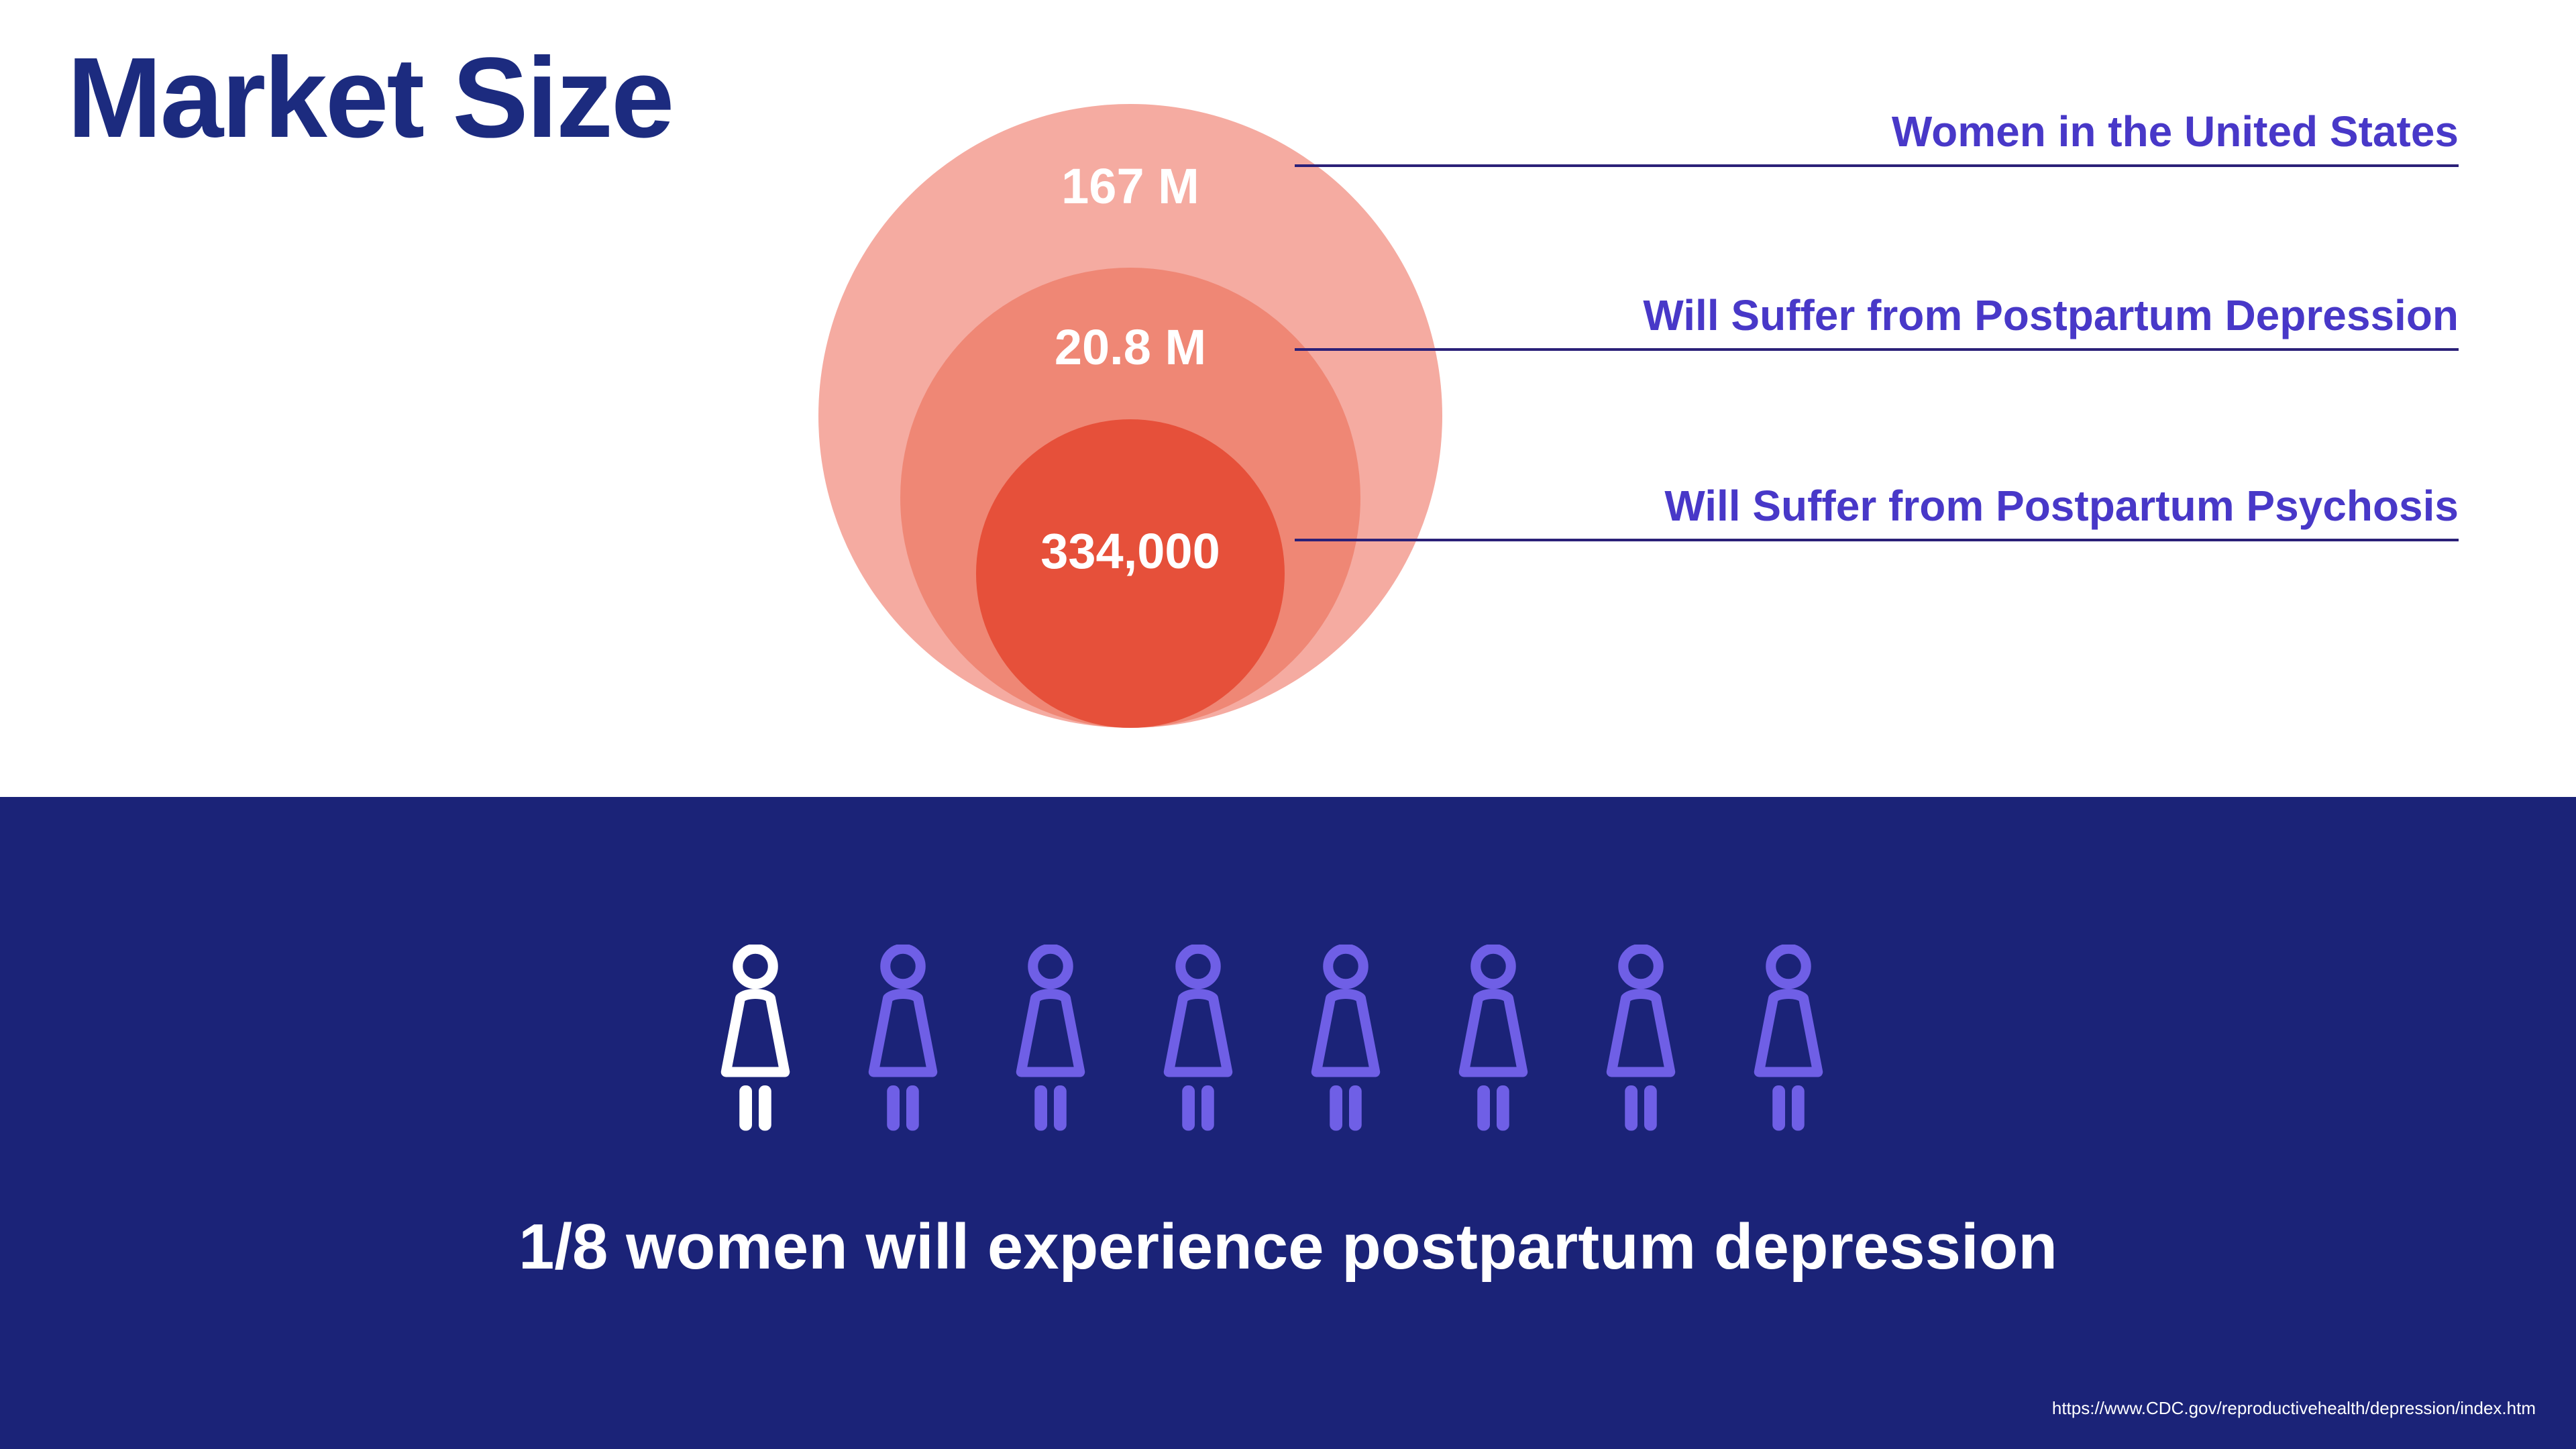  I want to click on callout-postpartum-psychosis: Will Suffer from Postpartum Psychosis, so click(1877, 511).